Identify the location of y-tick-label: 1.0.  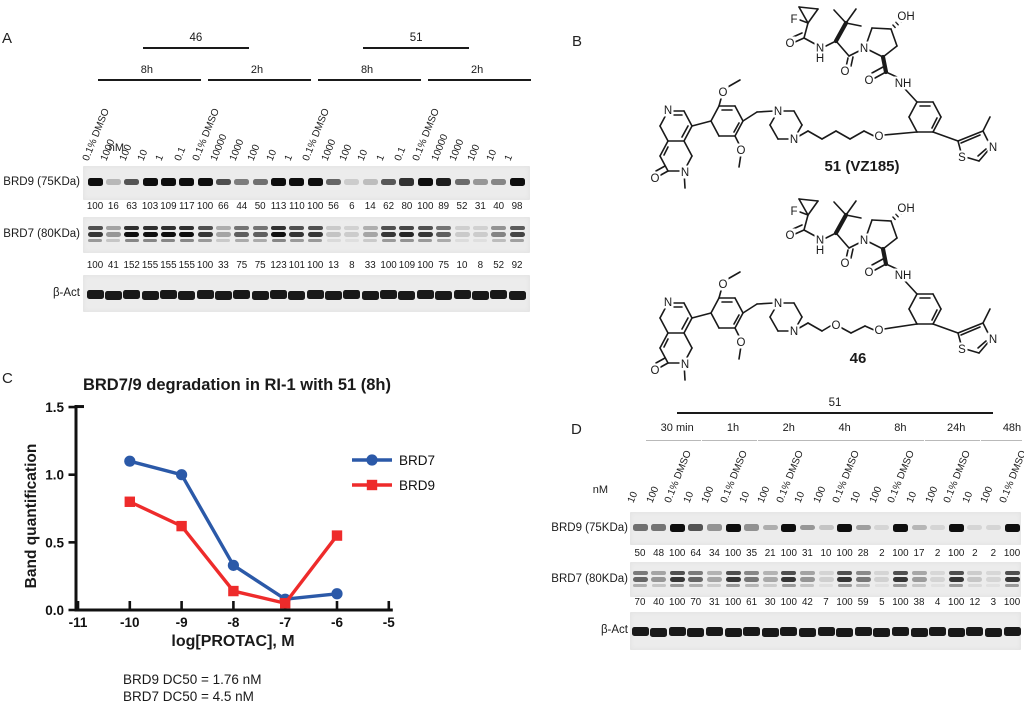
(54, 475).